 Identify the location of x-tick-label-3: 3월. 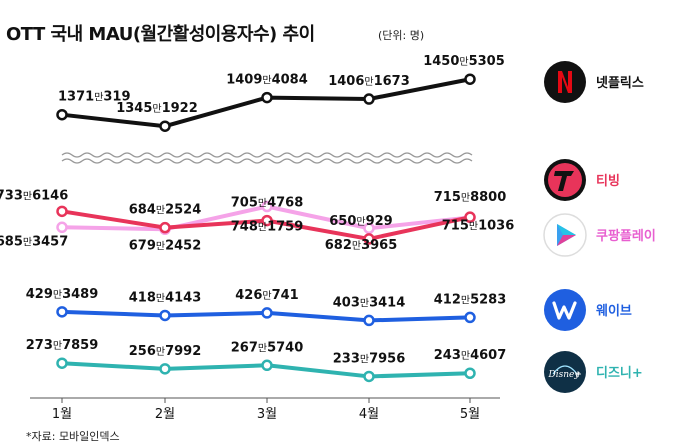
(267, 414).